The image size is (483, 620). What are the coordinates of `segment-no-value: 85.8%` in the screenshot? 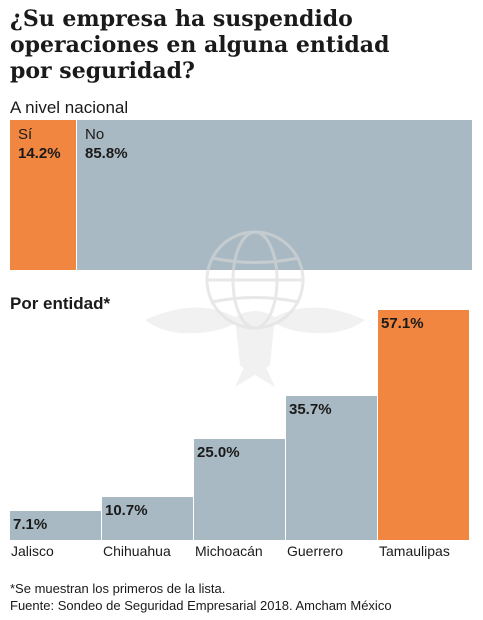 It's located at (106, 153).